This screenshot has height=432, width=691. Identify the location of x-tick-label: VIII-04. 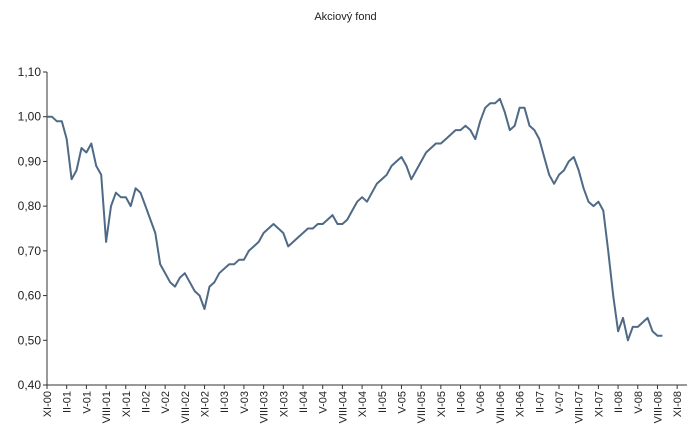
(343, 407).